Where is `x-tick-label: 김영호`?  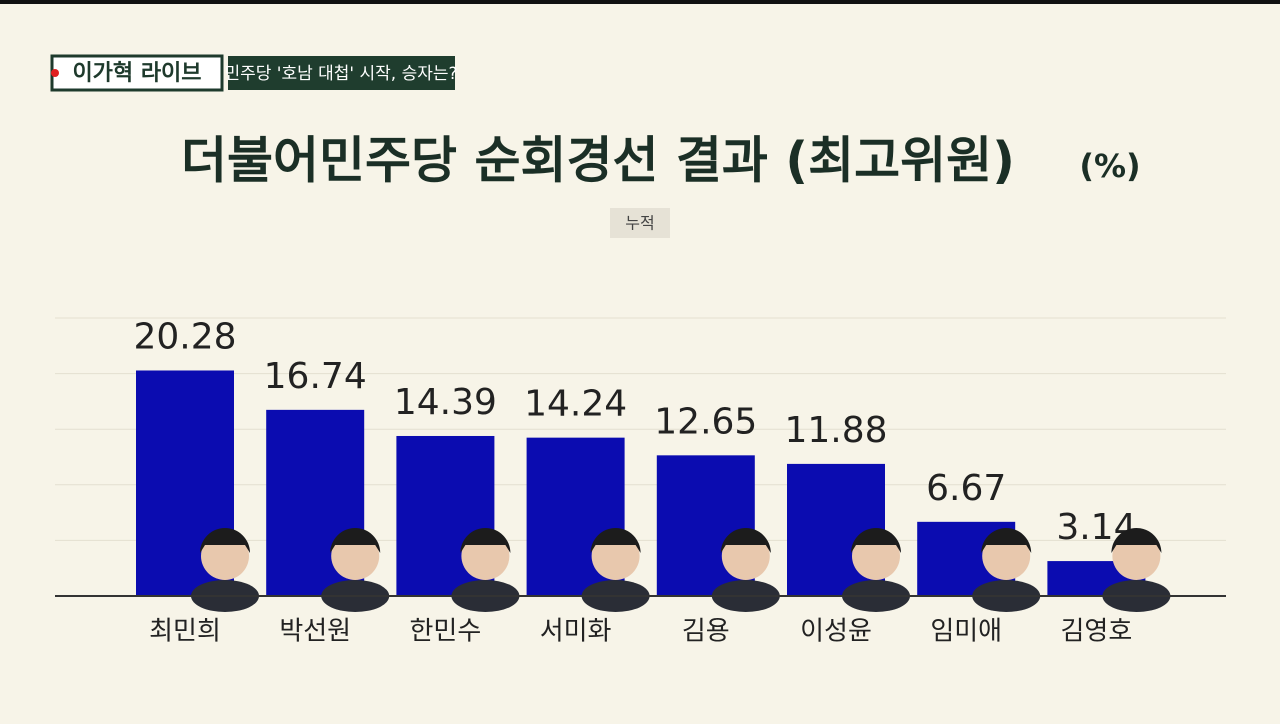
x-tick-label: 김영호 is located at coordinates (1097, 632).